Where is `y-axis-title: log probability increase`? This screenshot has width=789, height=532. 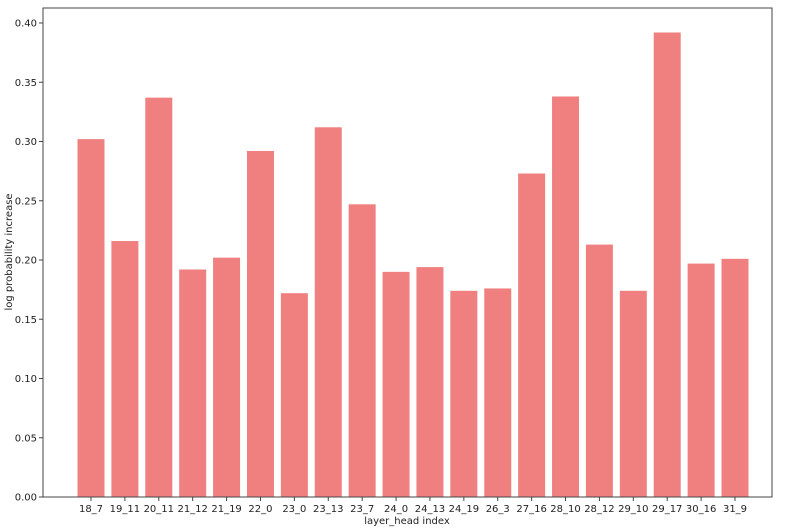
y-axis-title: log probability increase is located at coordinates (9, 251).